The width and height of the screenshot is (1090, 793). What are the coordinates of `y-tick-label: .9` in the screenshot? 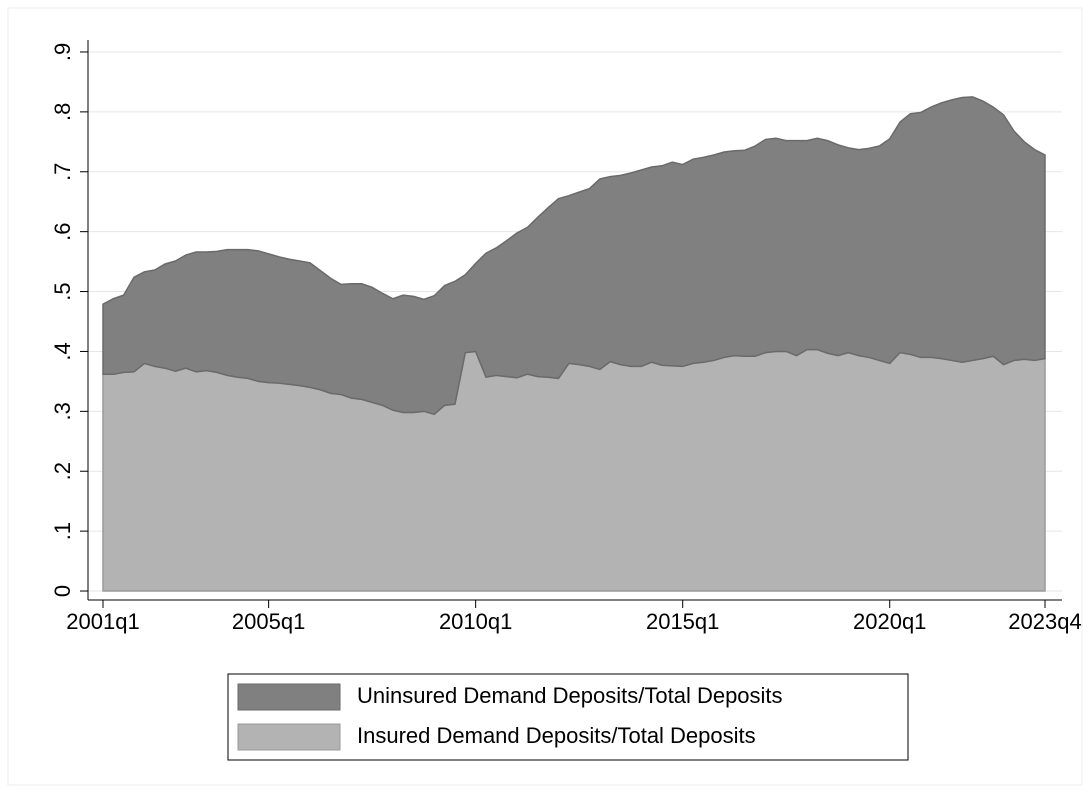 It's located at (62, 52).